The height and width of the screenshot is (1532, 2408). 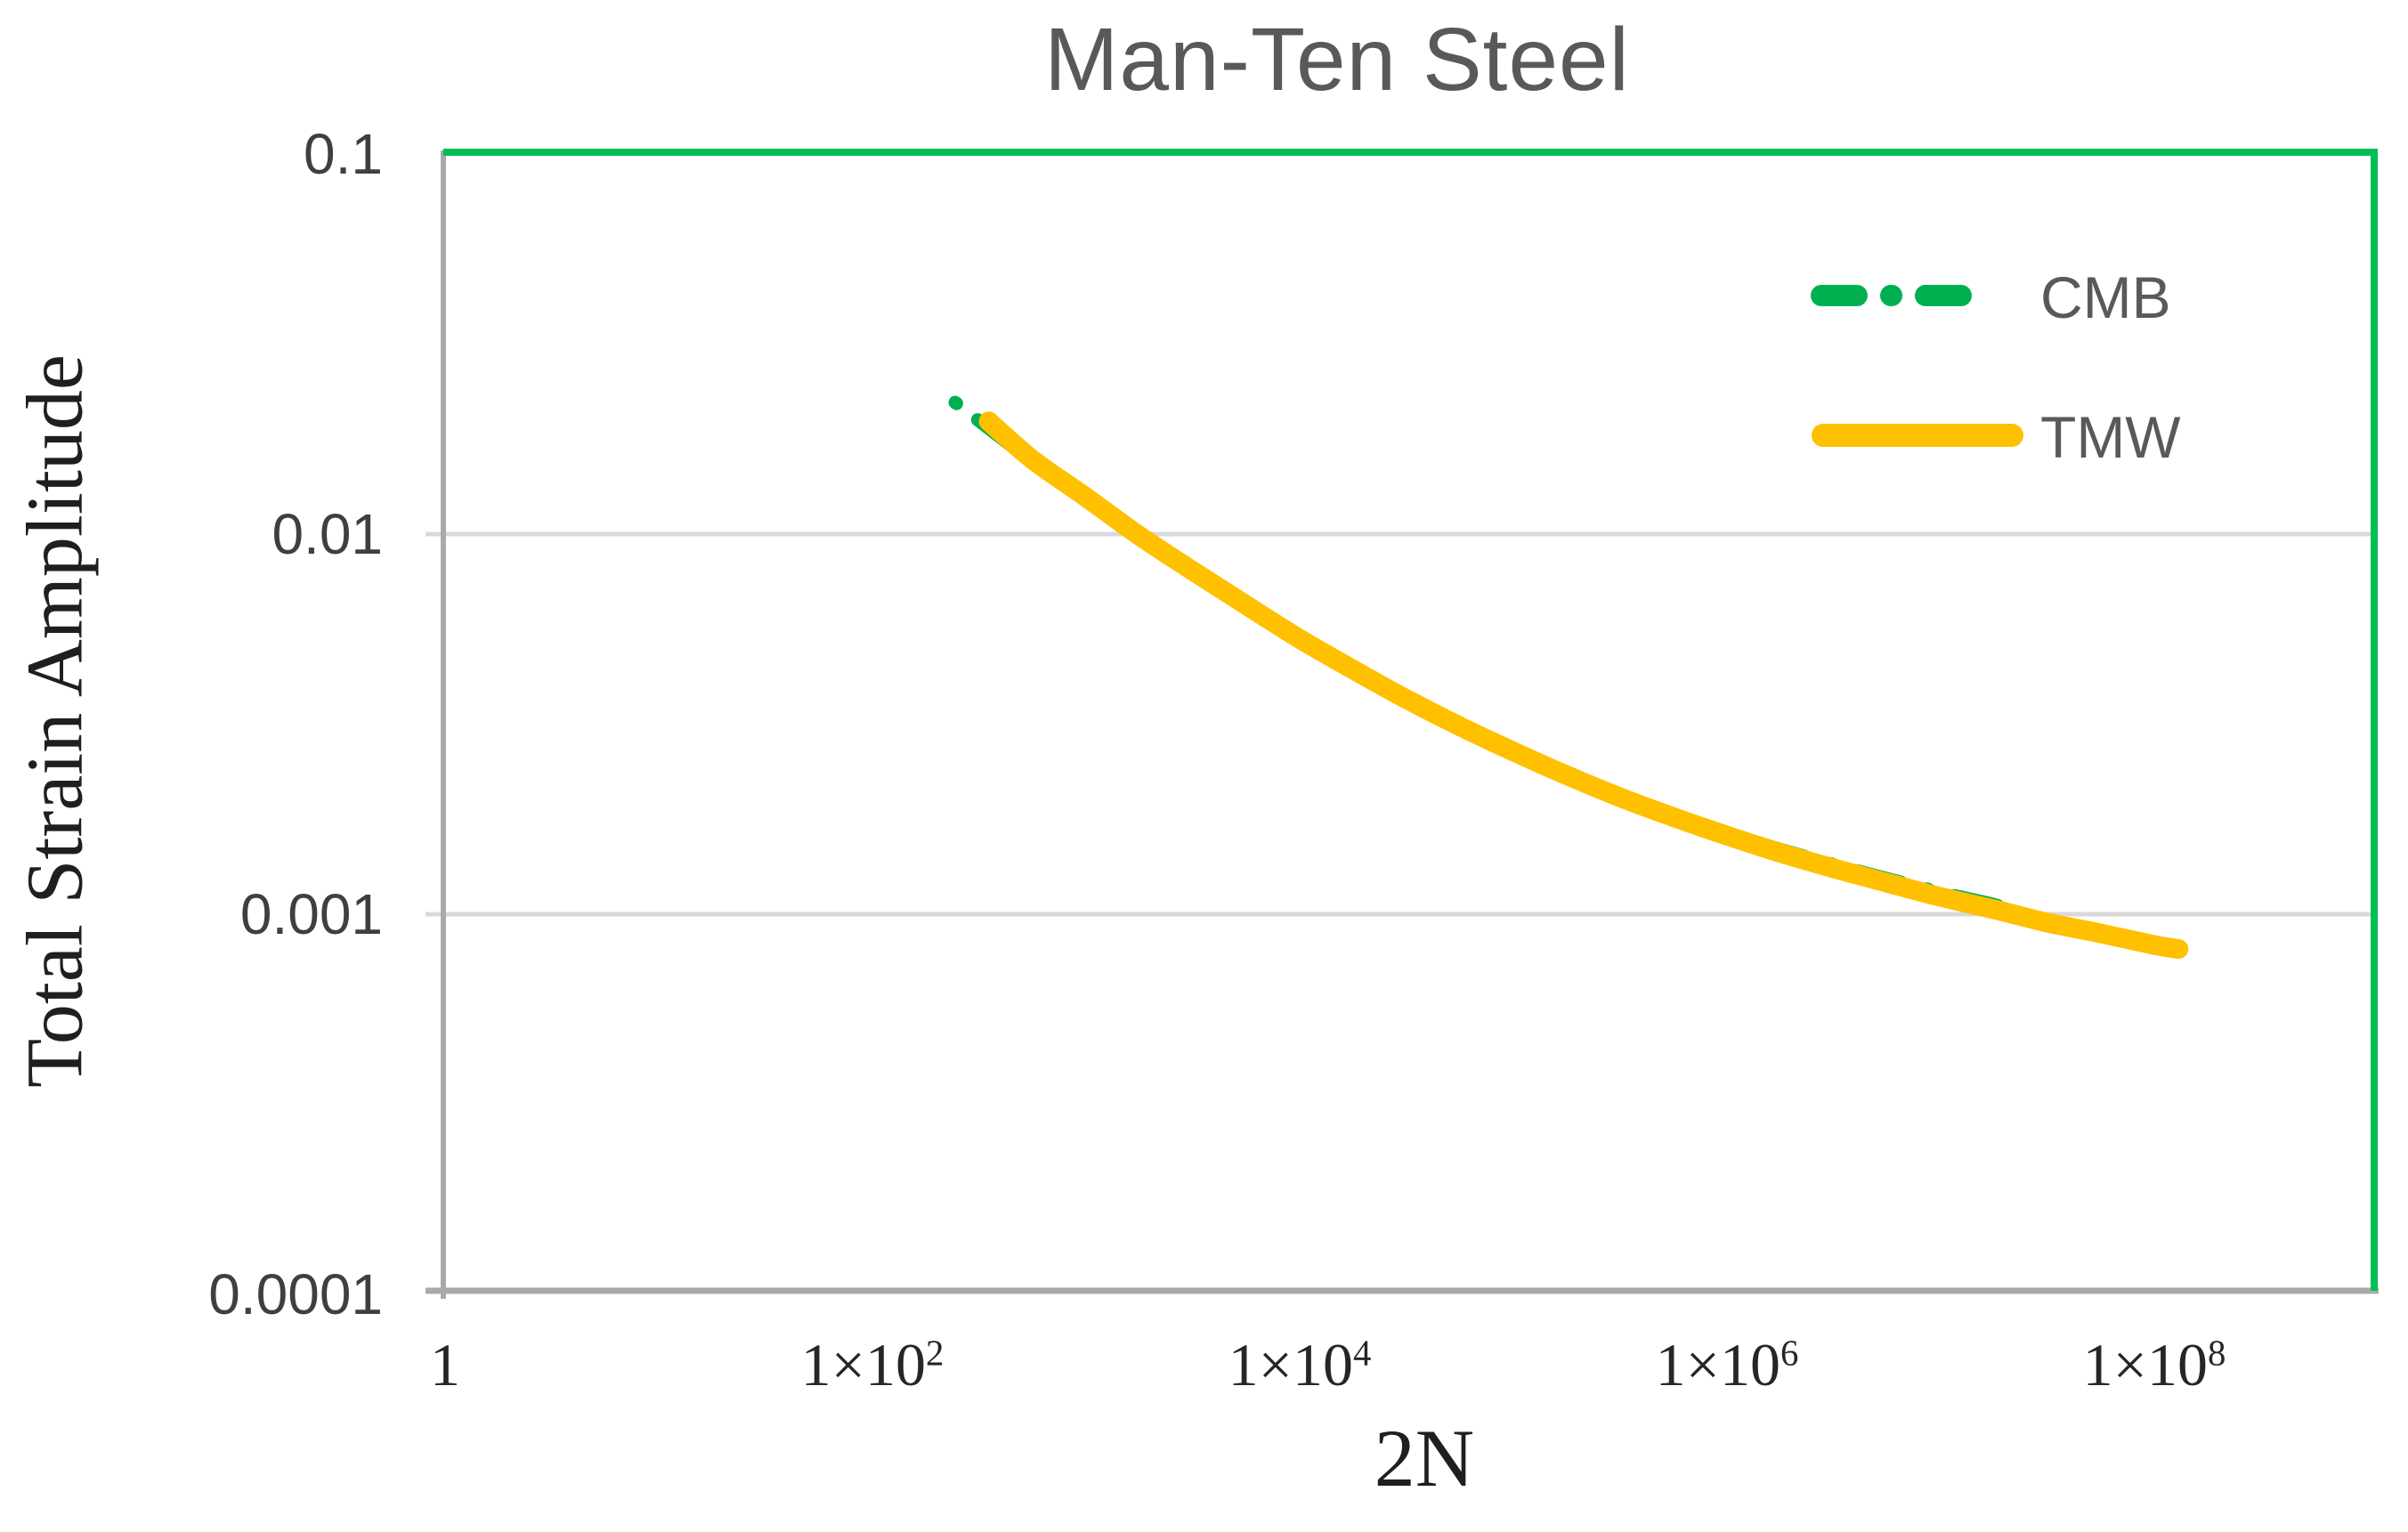 What do you see at coordinates (2216, 1353) in the screenshot?
I see `x-tick-exponent: 8` at bounding box center [2216, 1353].